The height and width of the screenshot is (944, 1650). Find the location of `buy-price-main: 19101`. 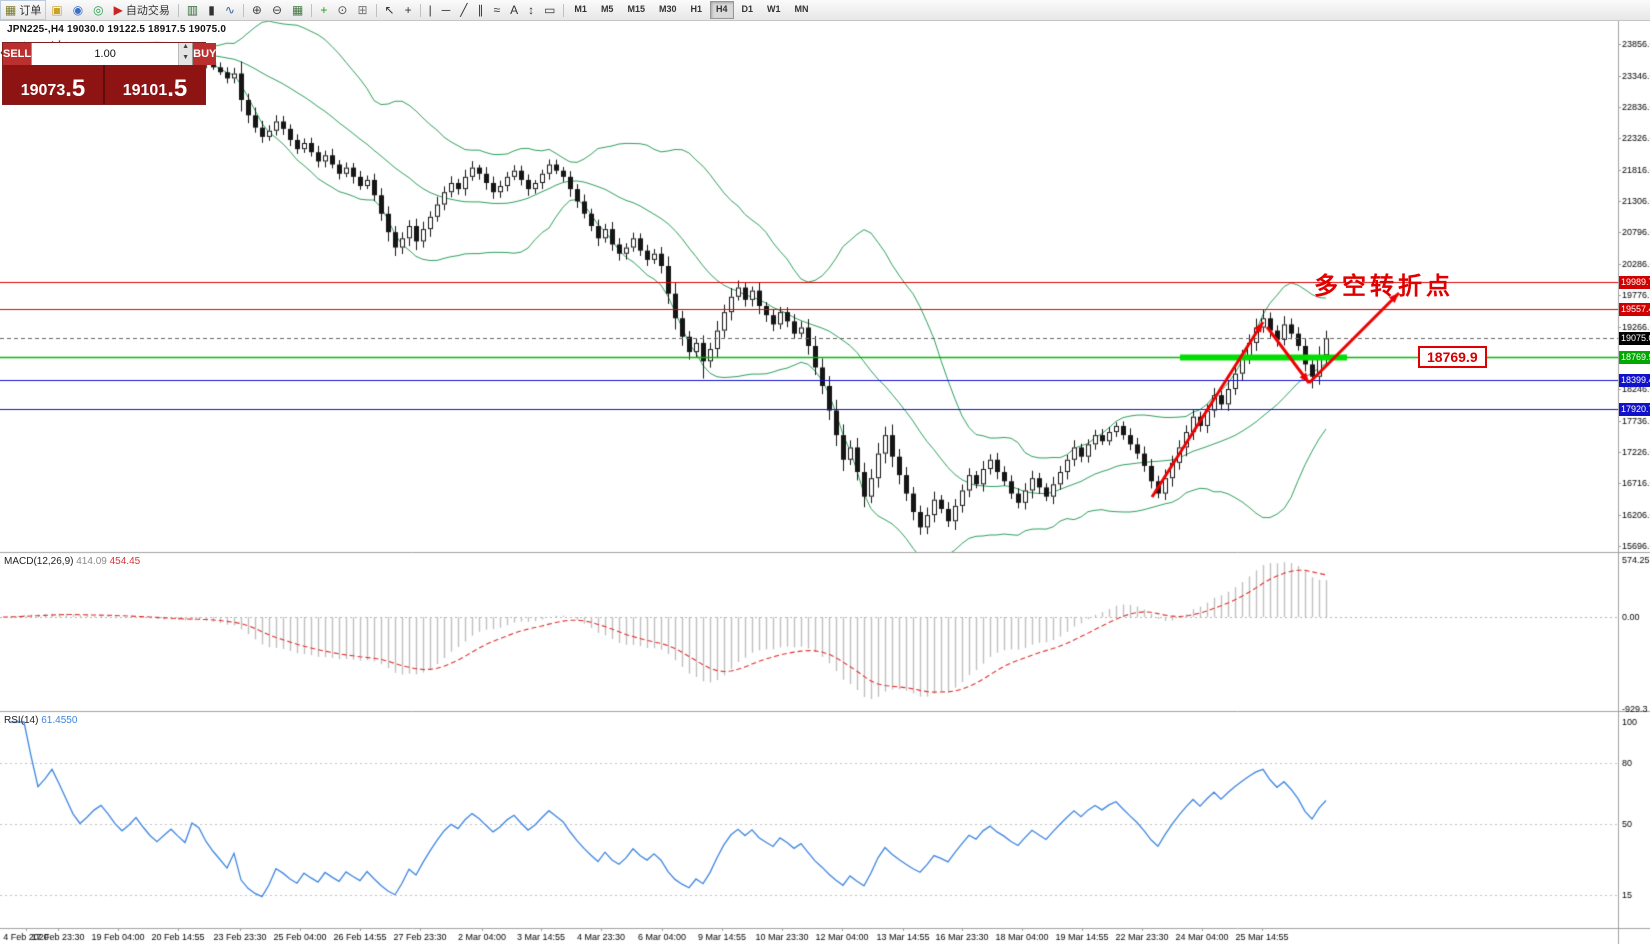

buy-price-main: 19101 is located at coordinates (145, 90).